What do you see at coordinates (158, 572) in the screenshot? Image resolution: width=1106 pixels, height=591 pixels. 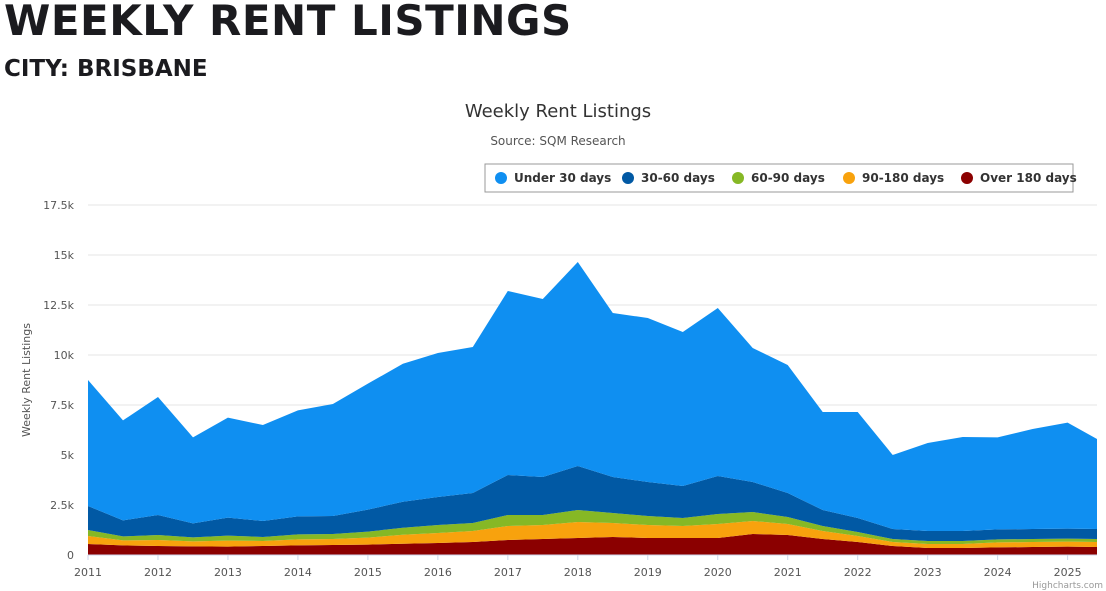 I see `x-tick-label: 2012` at bounding box center [158, 572].